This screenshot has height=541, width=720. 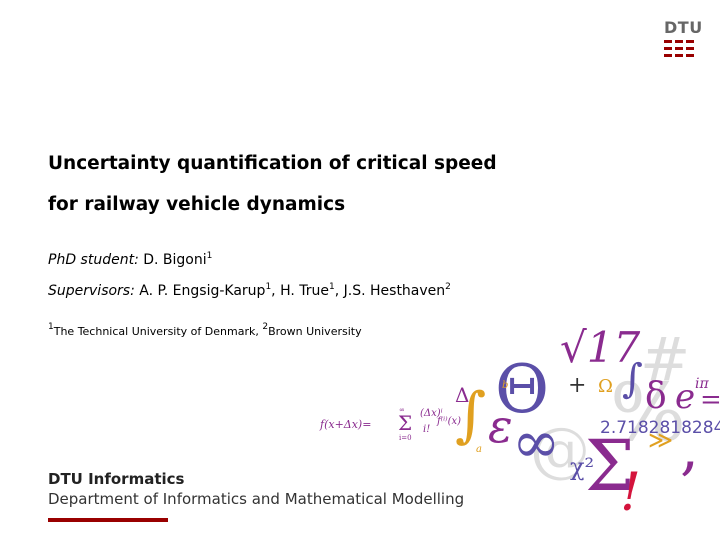 I want to click on math-symbol: %, so click(x=648, y=412).